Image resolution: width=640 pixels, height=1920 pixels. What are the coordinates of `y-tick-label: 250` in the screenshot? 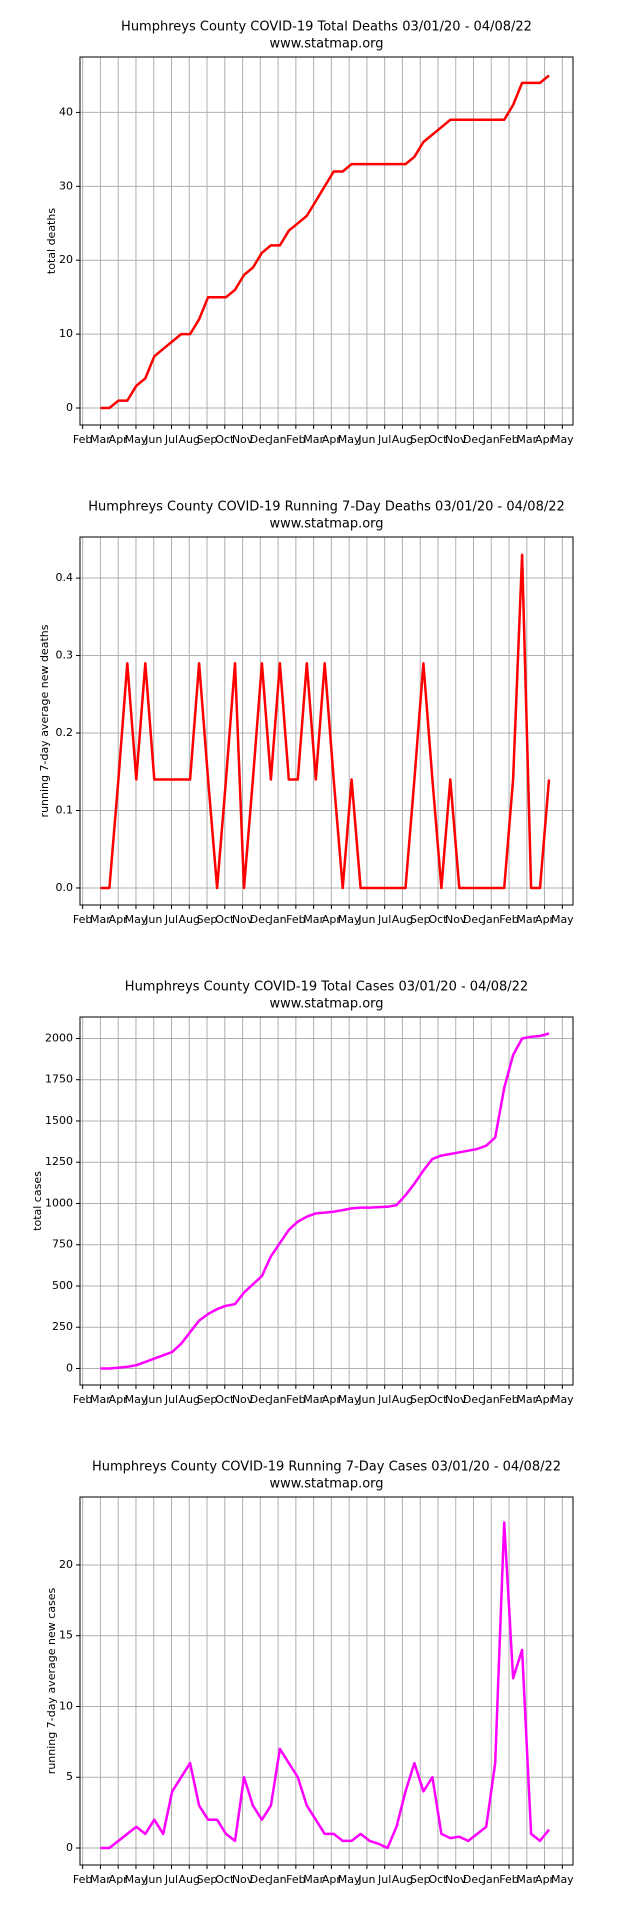 It's located at (62, 1326).